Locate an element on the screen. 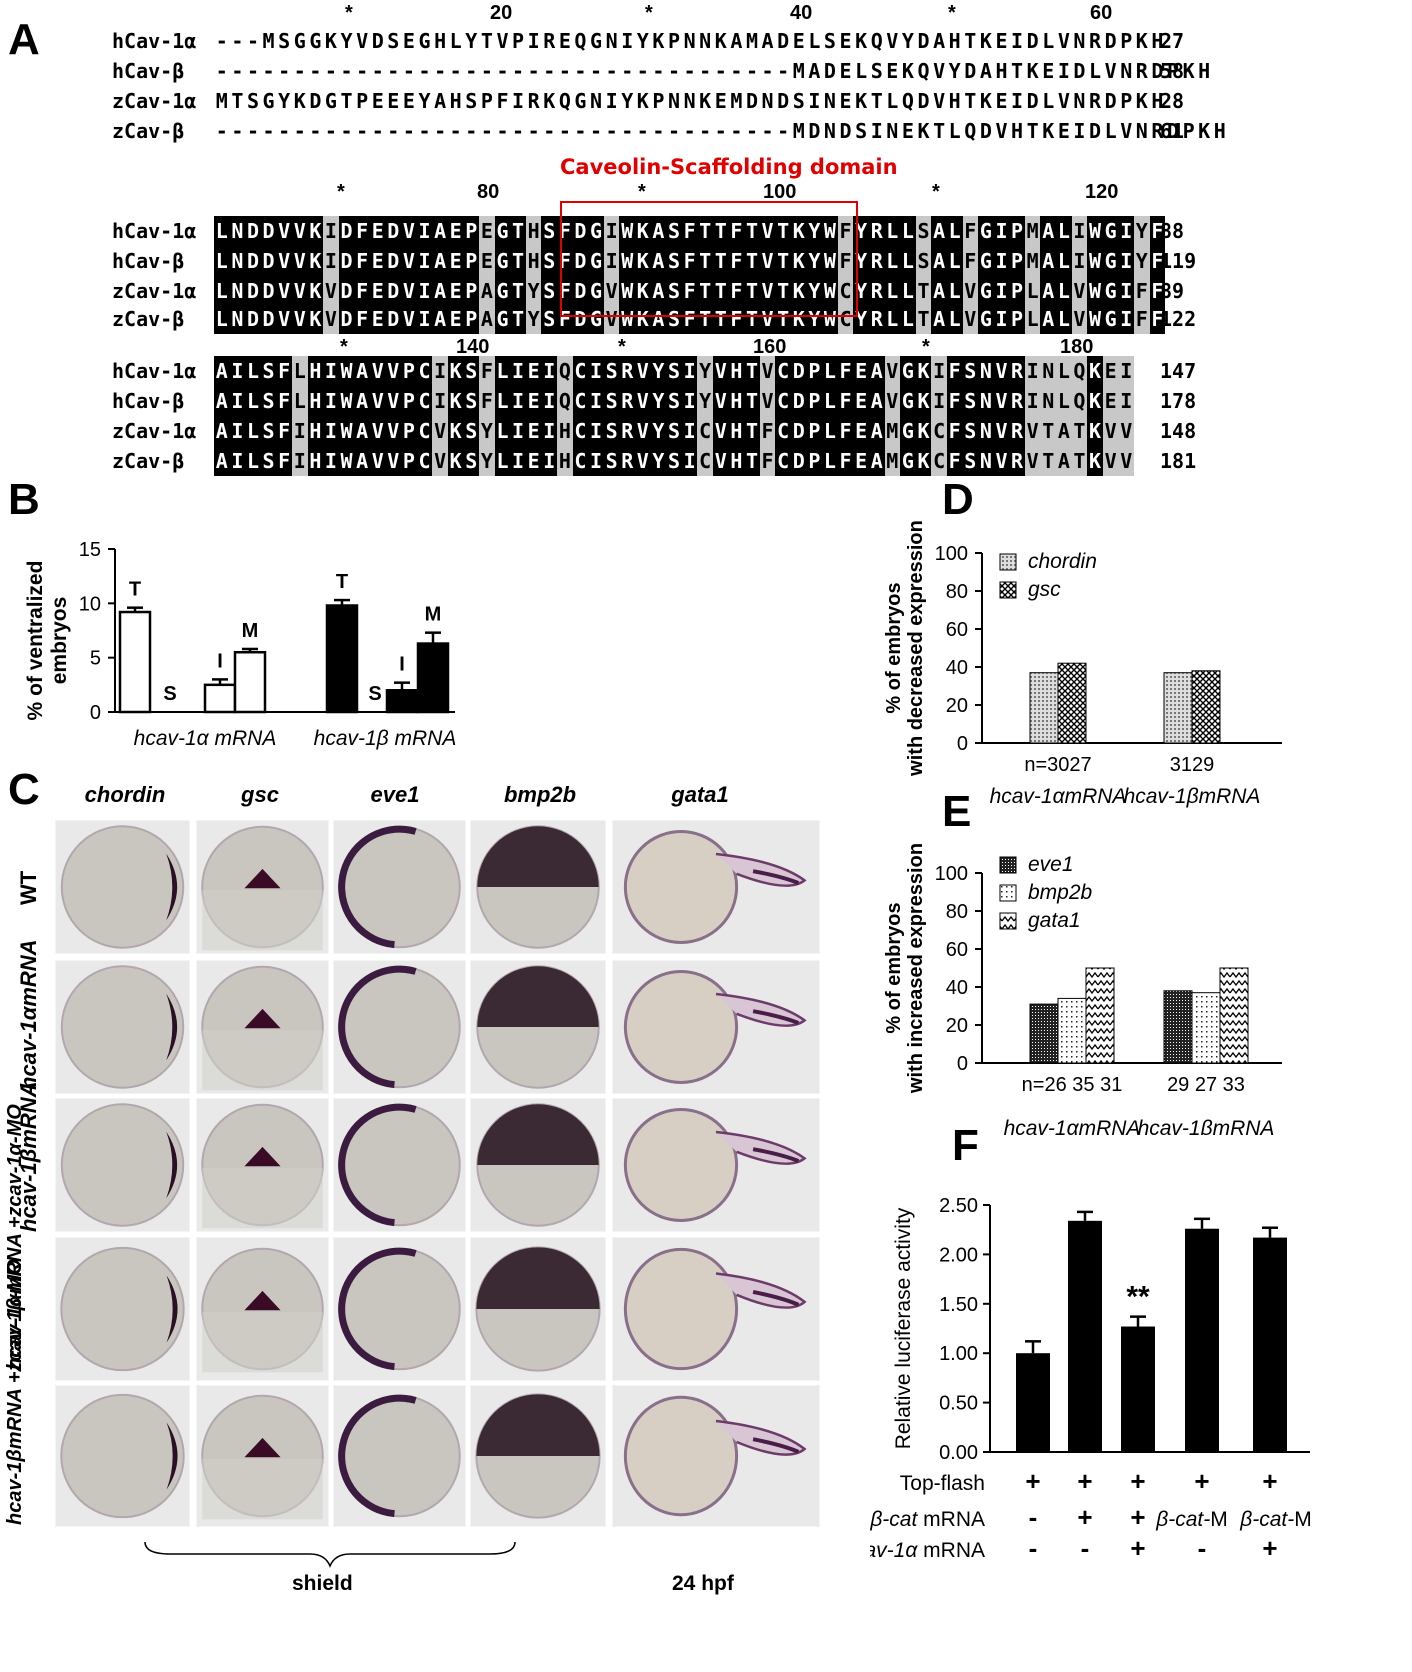 The width and height of the screenshot is (1412, 1672). residue: C is located at coordinates (705, 431).